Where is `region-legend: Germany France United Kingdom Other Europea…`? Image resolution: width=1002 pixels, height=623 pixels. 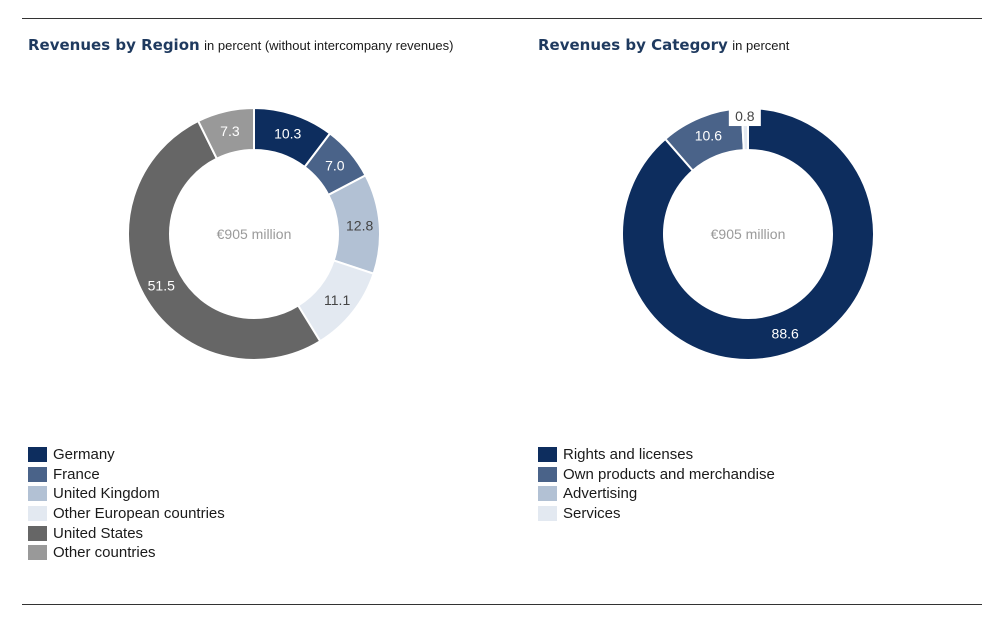 region-legend: Germany France United Kingdom Other Europea… is located at coordinates (126, 504).